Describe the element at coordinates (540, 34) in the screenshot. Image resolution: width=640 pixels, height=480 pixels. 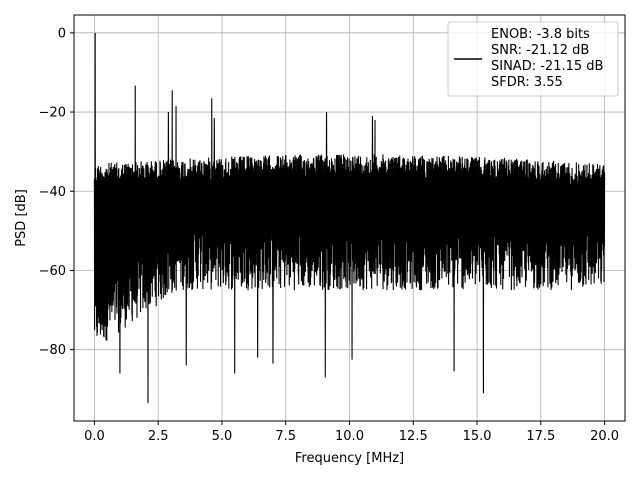
I see `legend-entry-enob: ENOB: -3.8 bits` at that location.